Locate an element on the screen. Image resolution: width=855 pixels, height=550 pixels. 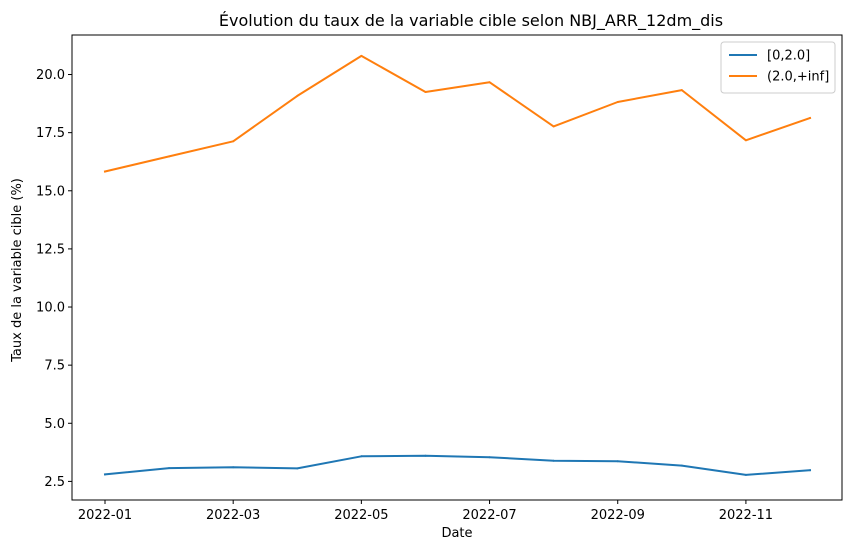
x-tick-label-2022-09: 2022-09 is located at coordinates (618, 515).